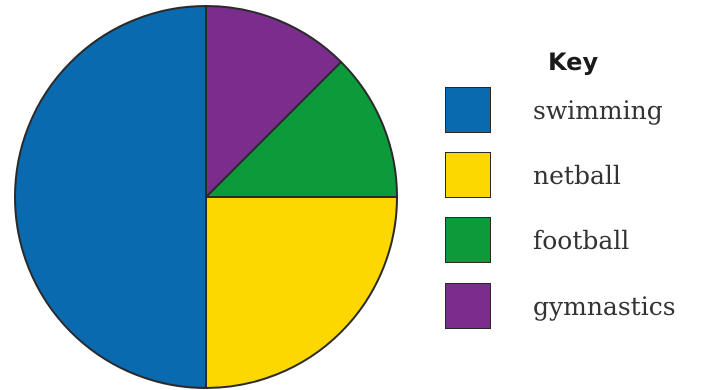 The width and height of the screenshot is (709, 390). Describe the element at coordinates (274, 101) in the screenshot. I see `pie-slice-gymnastics` at that location.